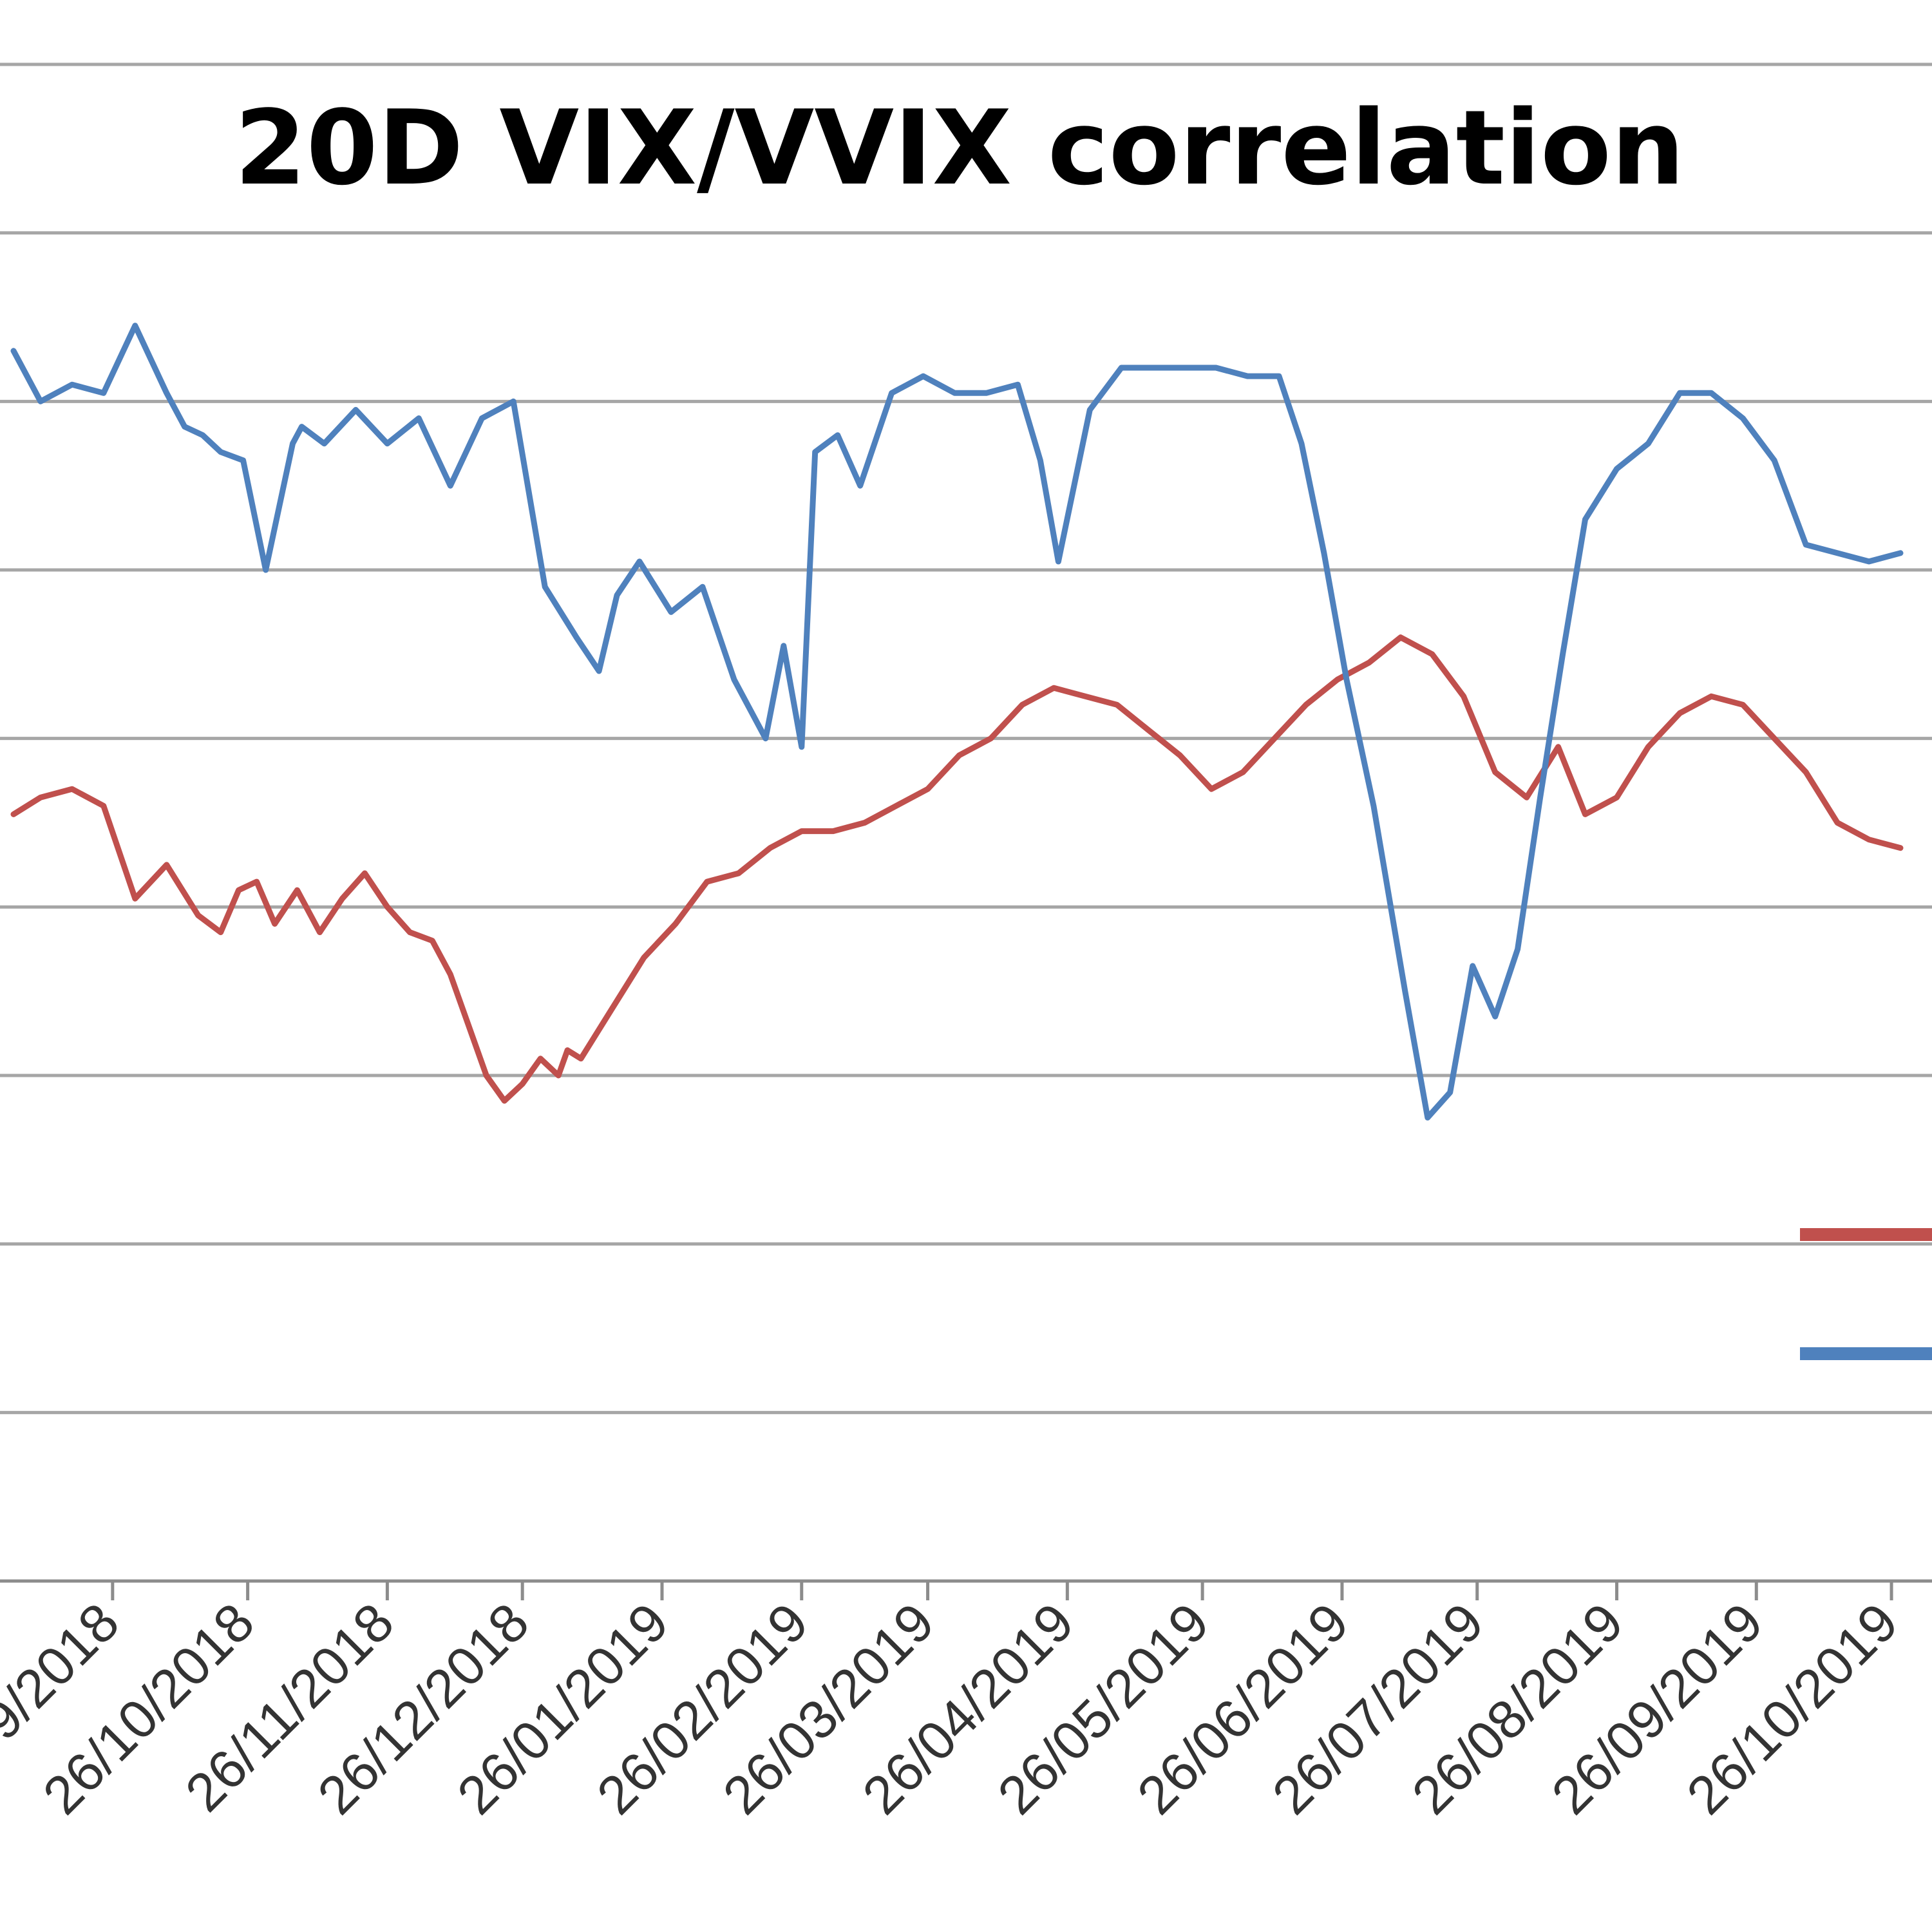  Describe the element at coordinates (959, 148) in the screenshot. I see `chart-title: 20D VIX/VVIX correlation` at that location.